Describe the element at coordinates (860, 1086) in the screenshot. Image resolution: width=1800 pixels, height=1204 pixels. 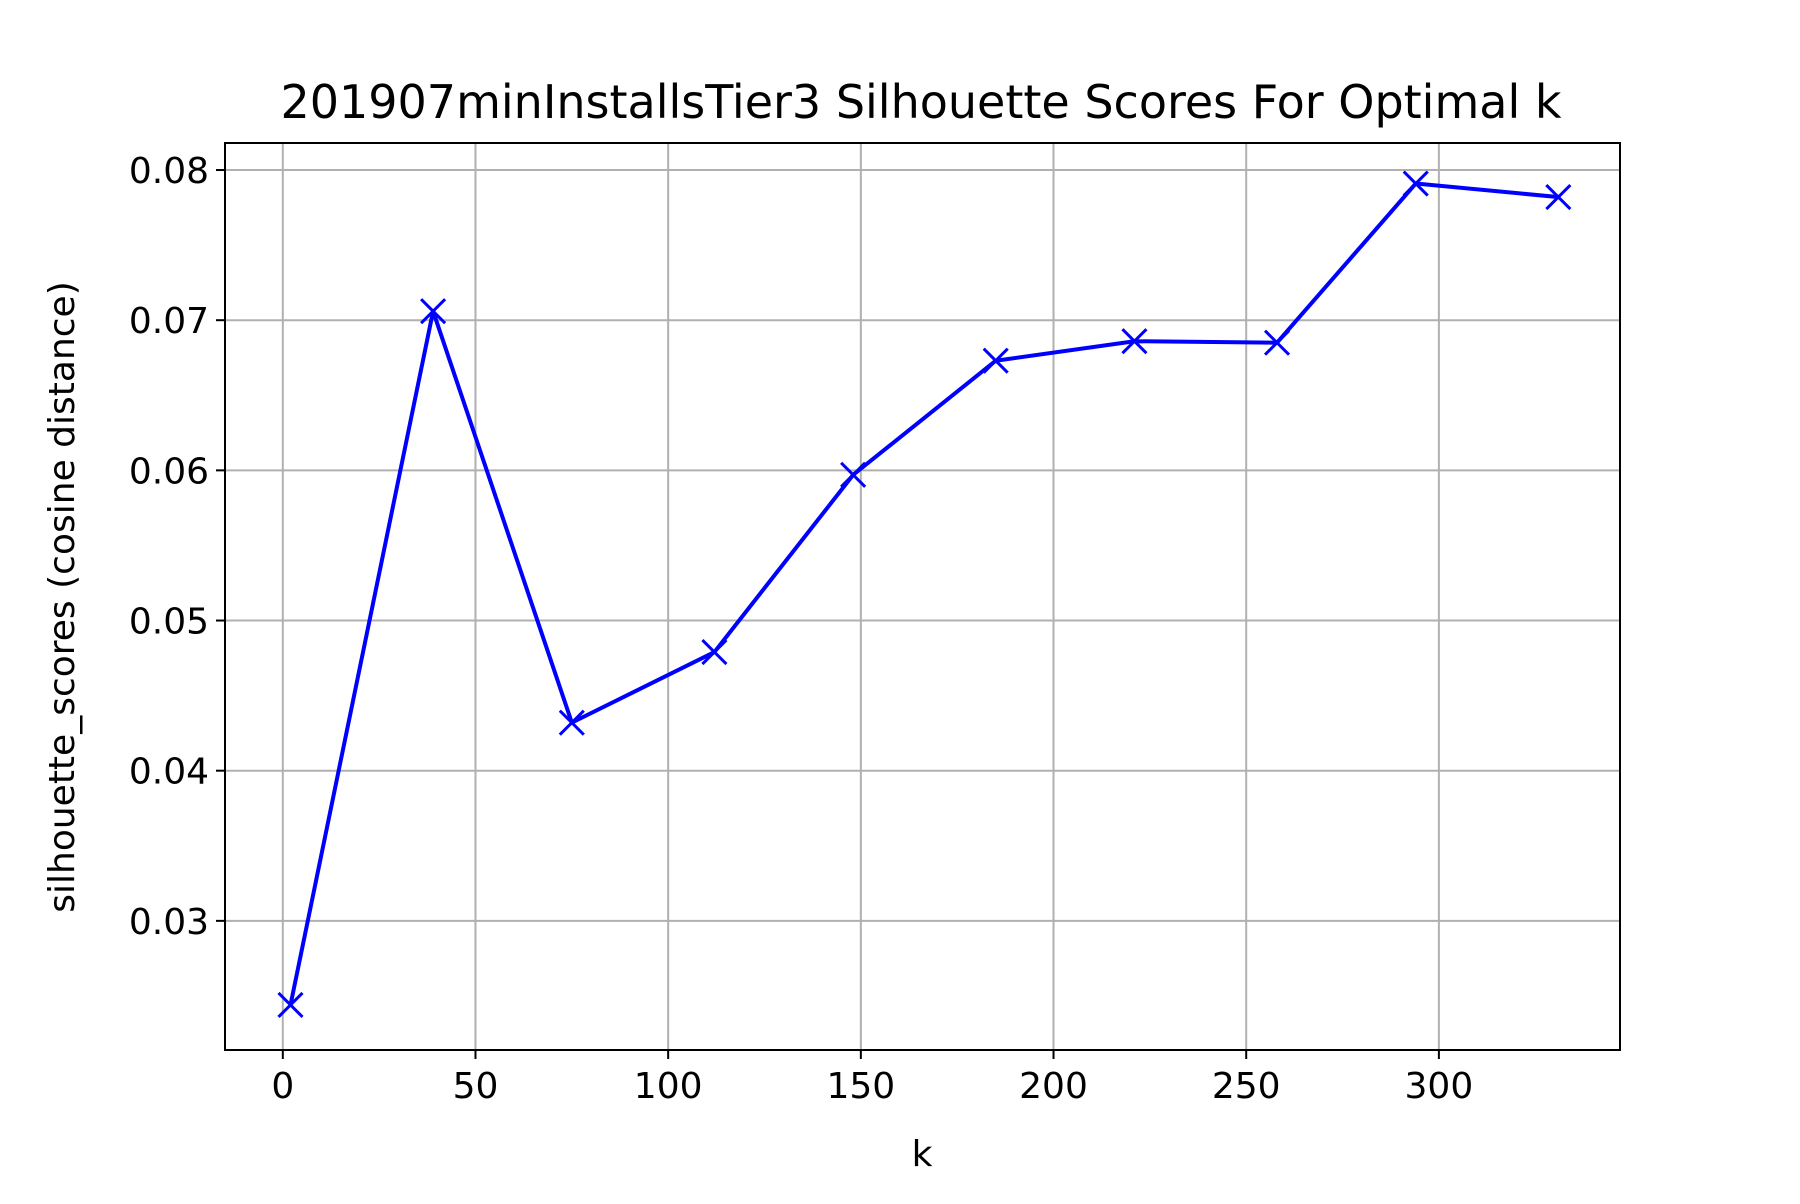
I see `x-tick-label: 150` at that location.